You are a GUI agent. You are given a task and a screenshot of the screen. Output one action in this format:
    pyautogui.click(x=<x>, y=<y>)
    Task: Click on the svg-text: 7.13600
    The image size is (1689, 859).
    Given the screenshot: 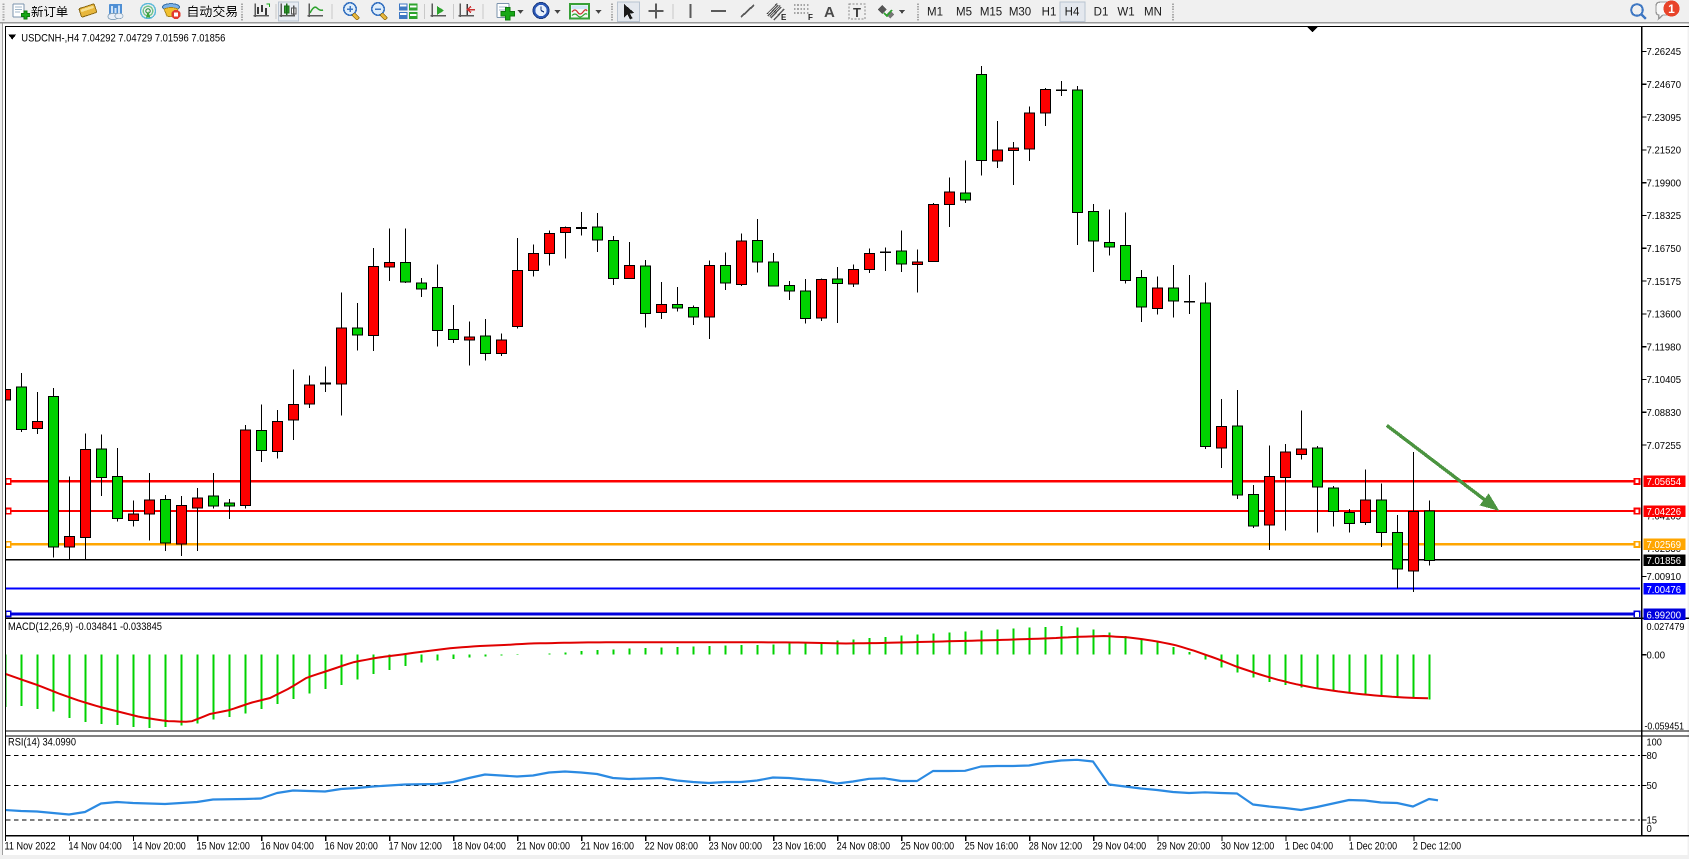 What is the action you would take?
    pyautogui.click(x=1664, y=315)
    